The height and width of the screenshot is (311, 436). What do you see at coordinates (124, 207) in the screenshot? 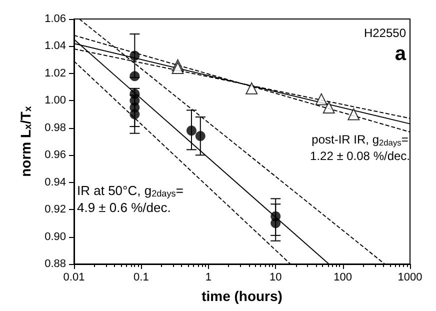
I see `annotation: 4.9 ± 0.6 %/dec.` at bounding box center [124, 207].